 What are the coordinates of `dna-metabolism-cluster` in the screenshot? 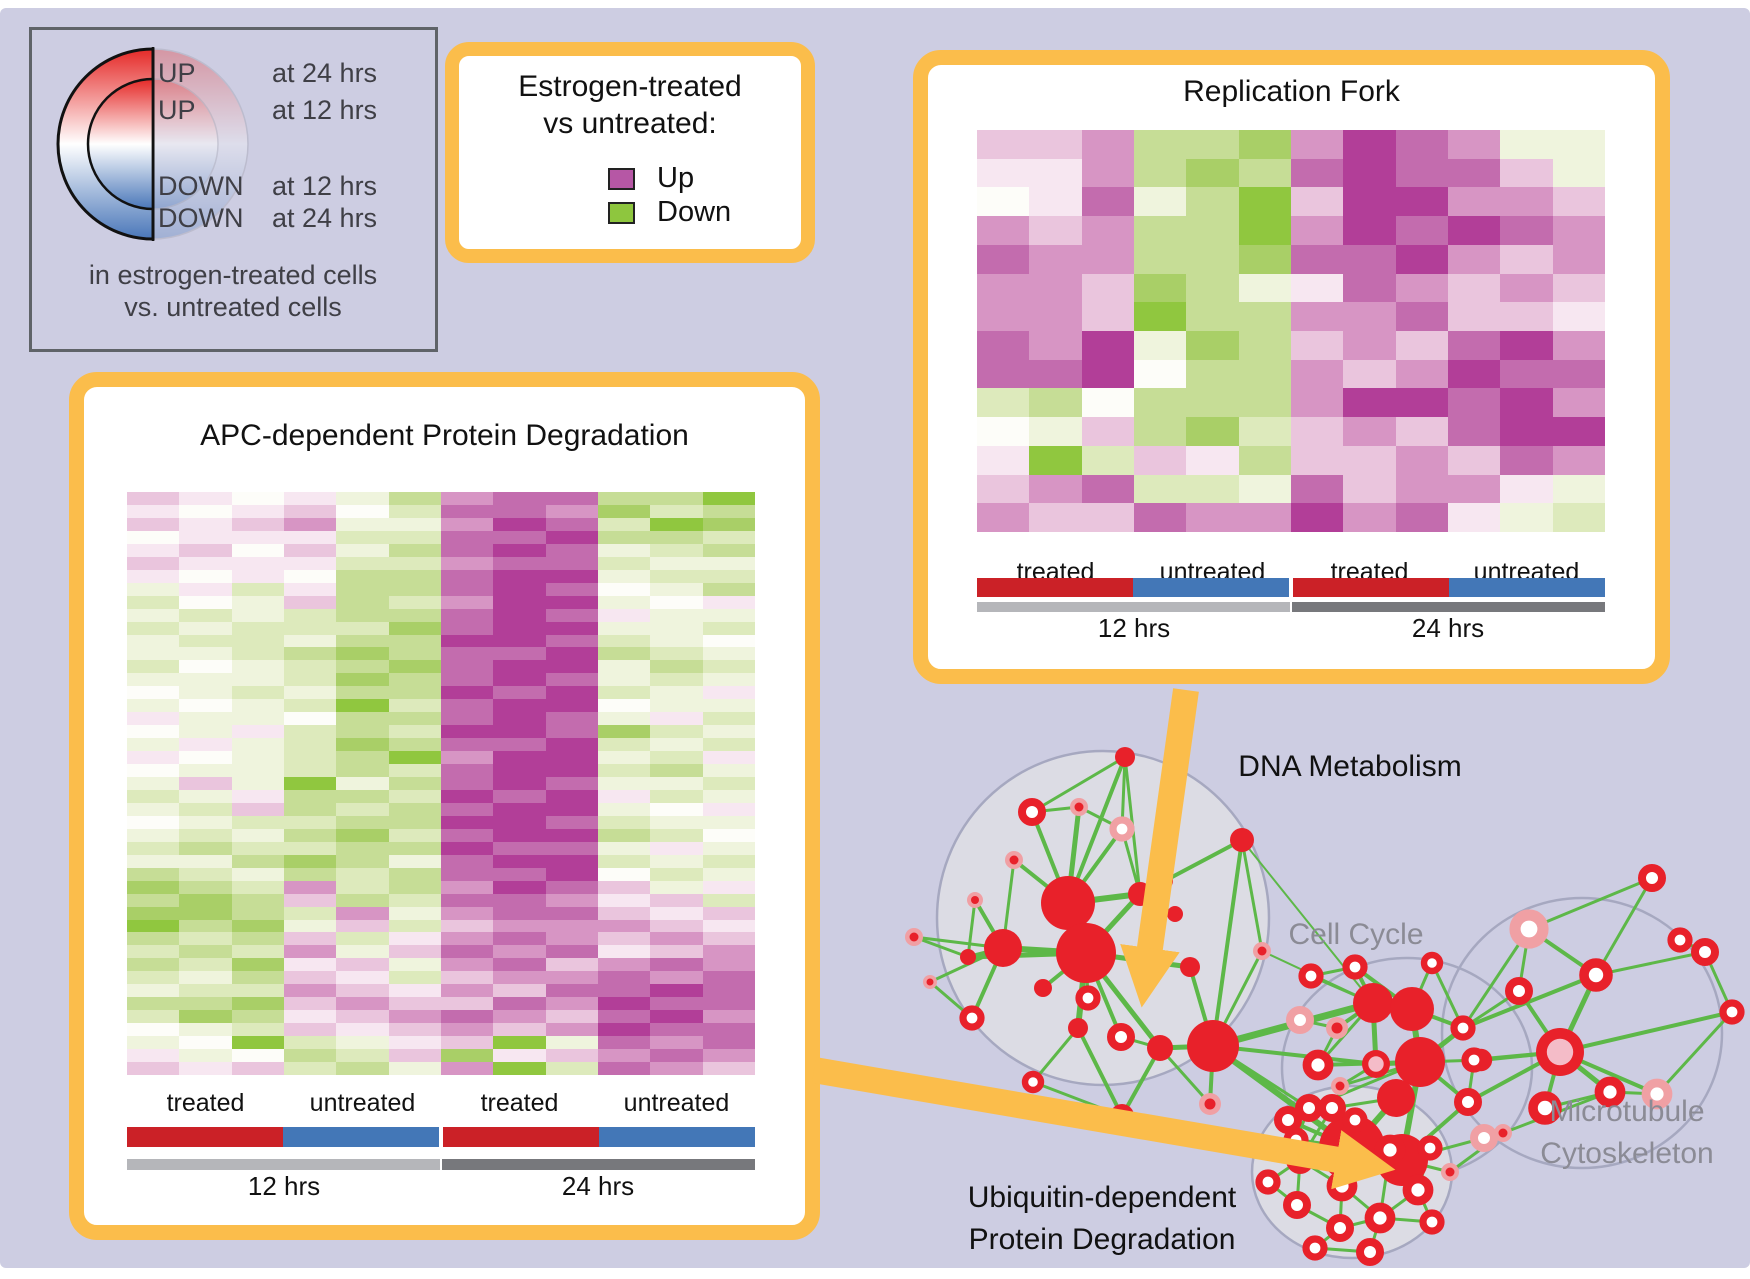 It's located at (1103, 918).